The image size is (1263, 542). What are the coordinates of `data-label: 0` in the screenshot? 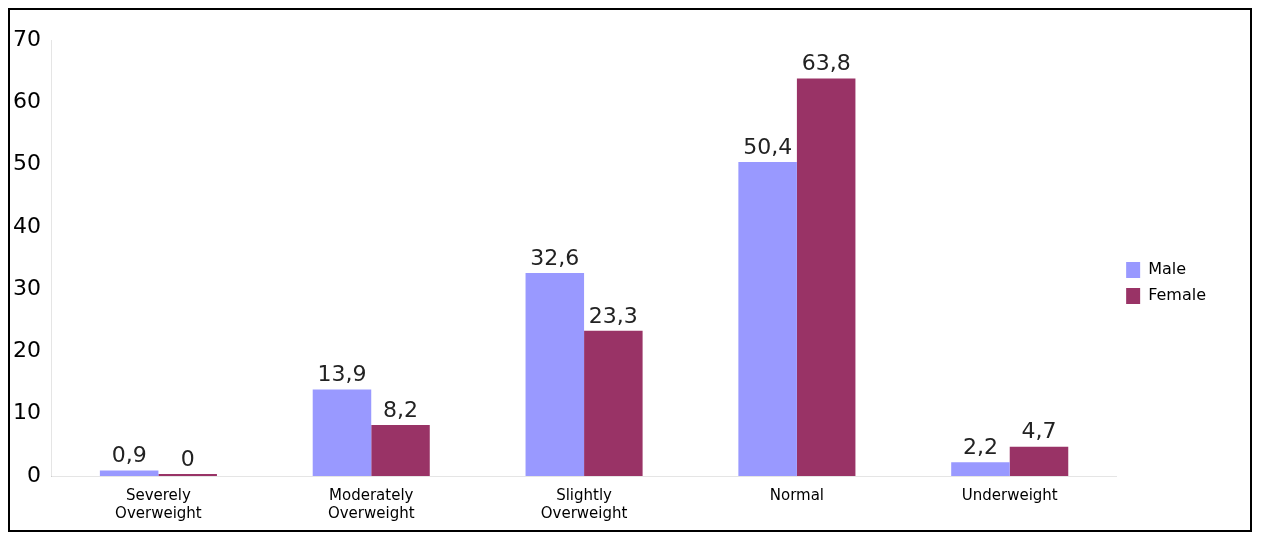 It's located at (187, 458).